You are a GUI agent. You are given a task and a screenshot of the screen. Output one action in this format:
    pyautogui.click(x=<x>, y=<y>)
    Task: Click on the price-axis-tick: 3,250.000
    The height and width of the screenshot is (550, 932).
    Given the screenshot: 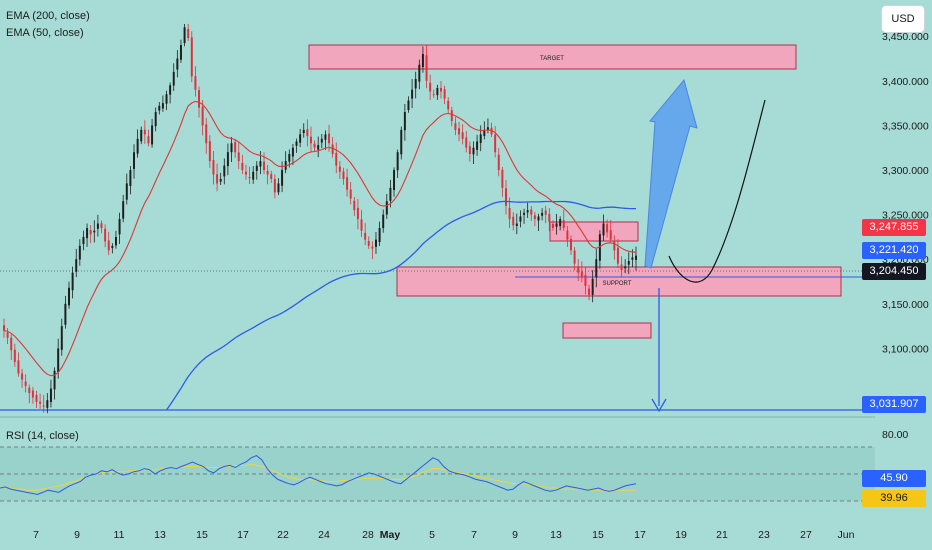 What is the action you would take?
    pyautogui.click(x=905, y=216)
    